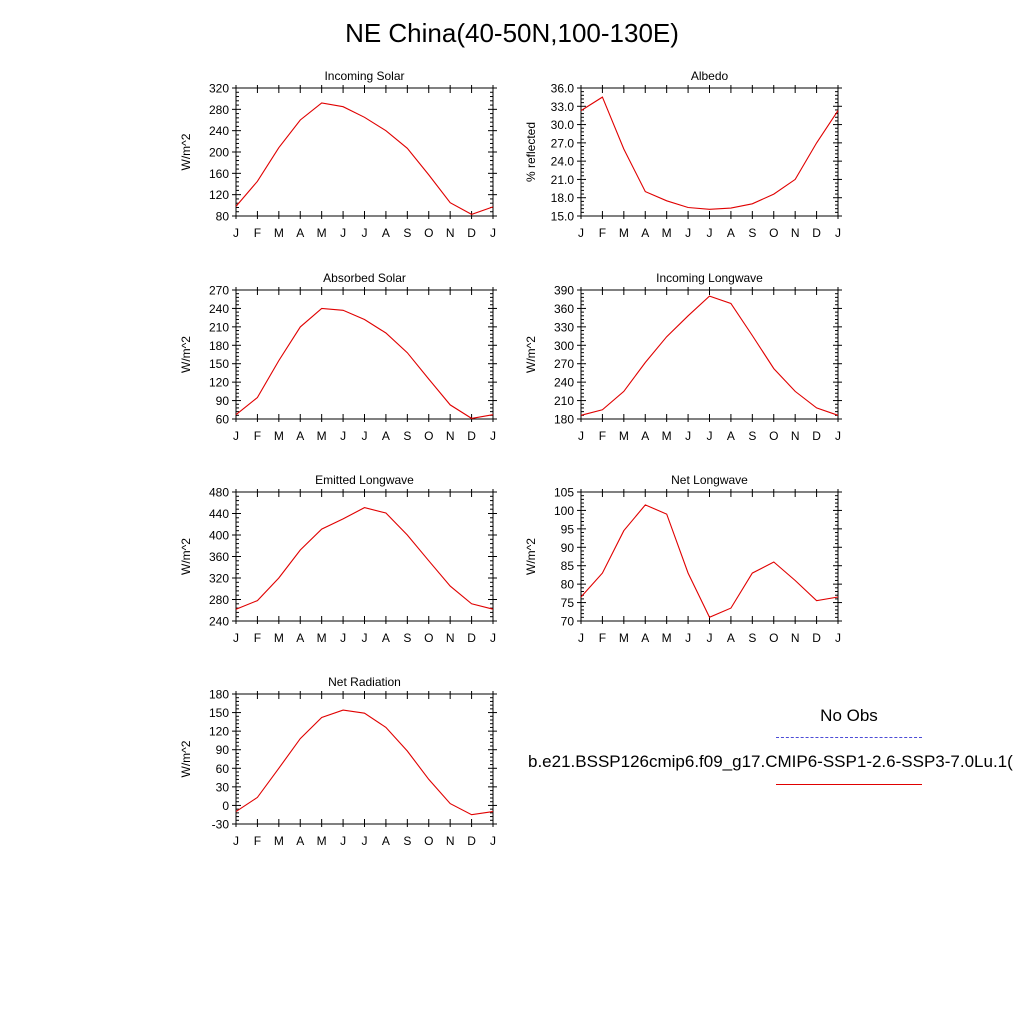  What do you see at coordinates (223, 420) in the screenshot?
I see `y-tick-label: 60` at bounding box center [223, 420].